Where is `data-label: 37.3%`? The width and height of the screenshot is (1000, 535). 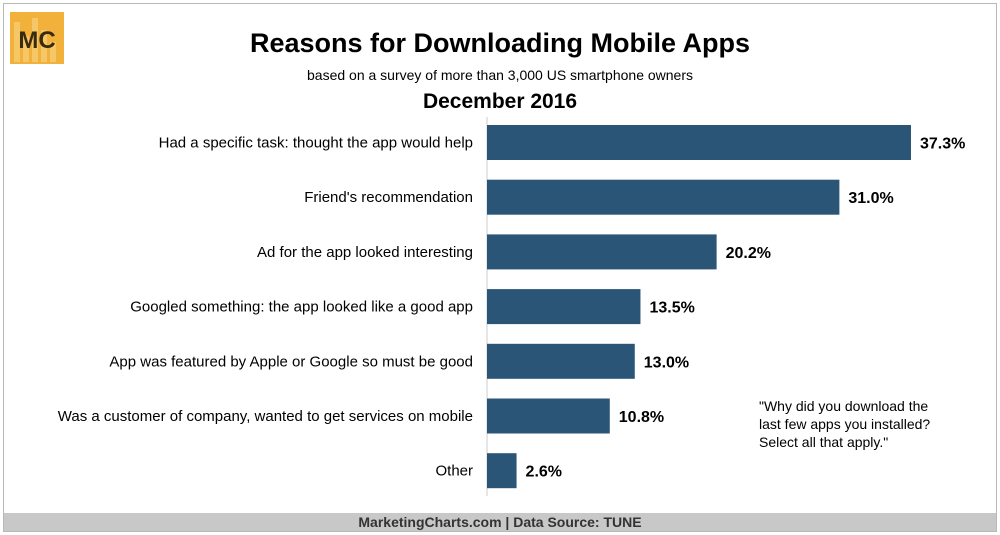 data-label: 37.3% is located at coordinates (942, 144).